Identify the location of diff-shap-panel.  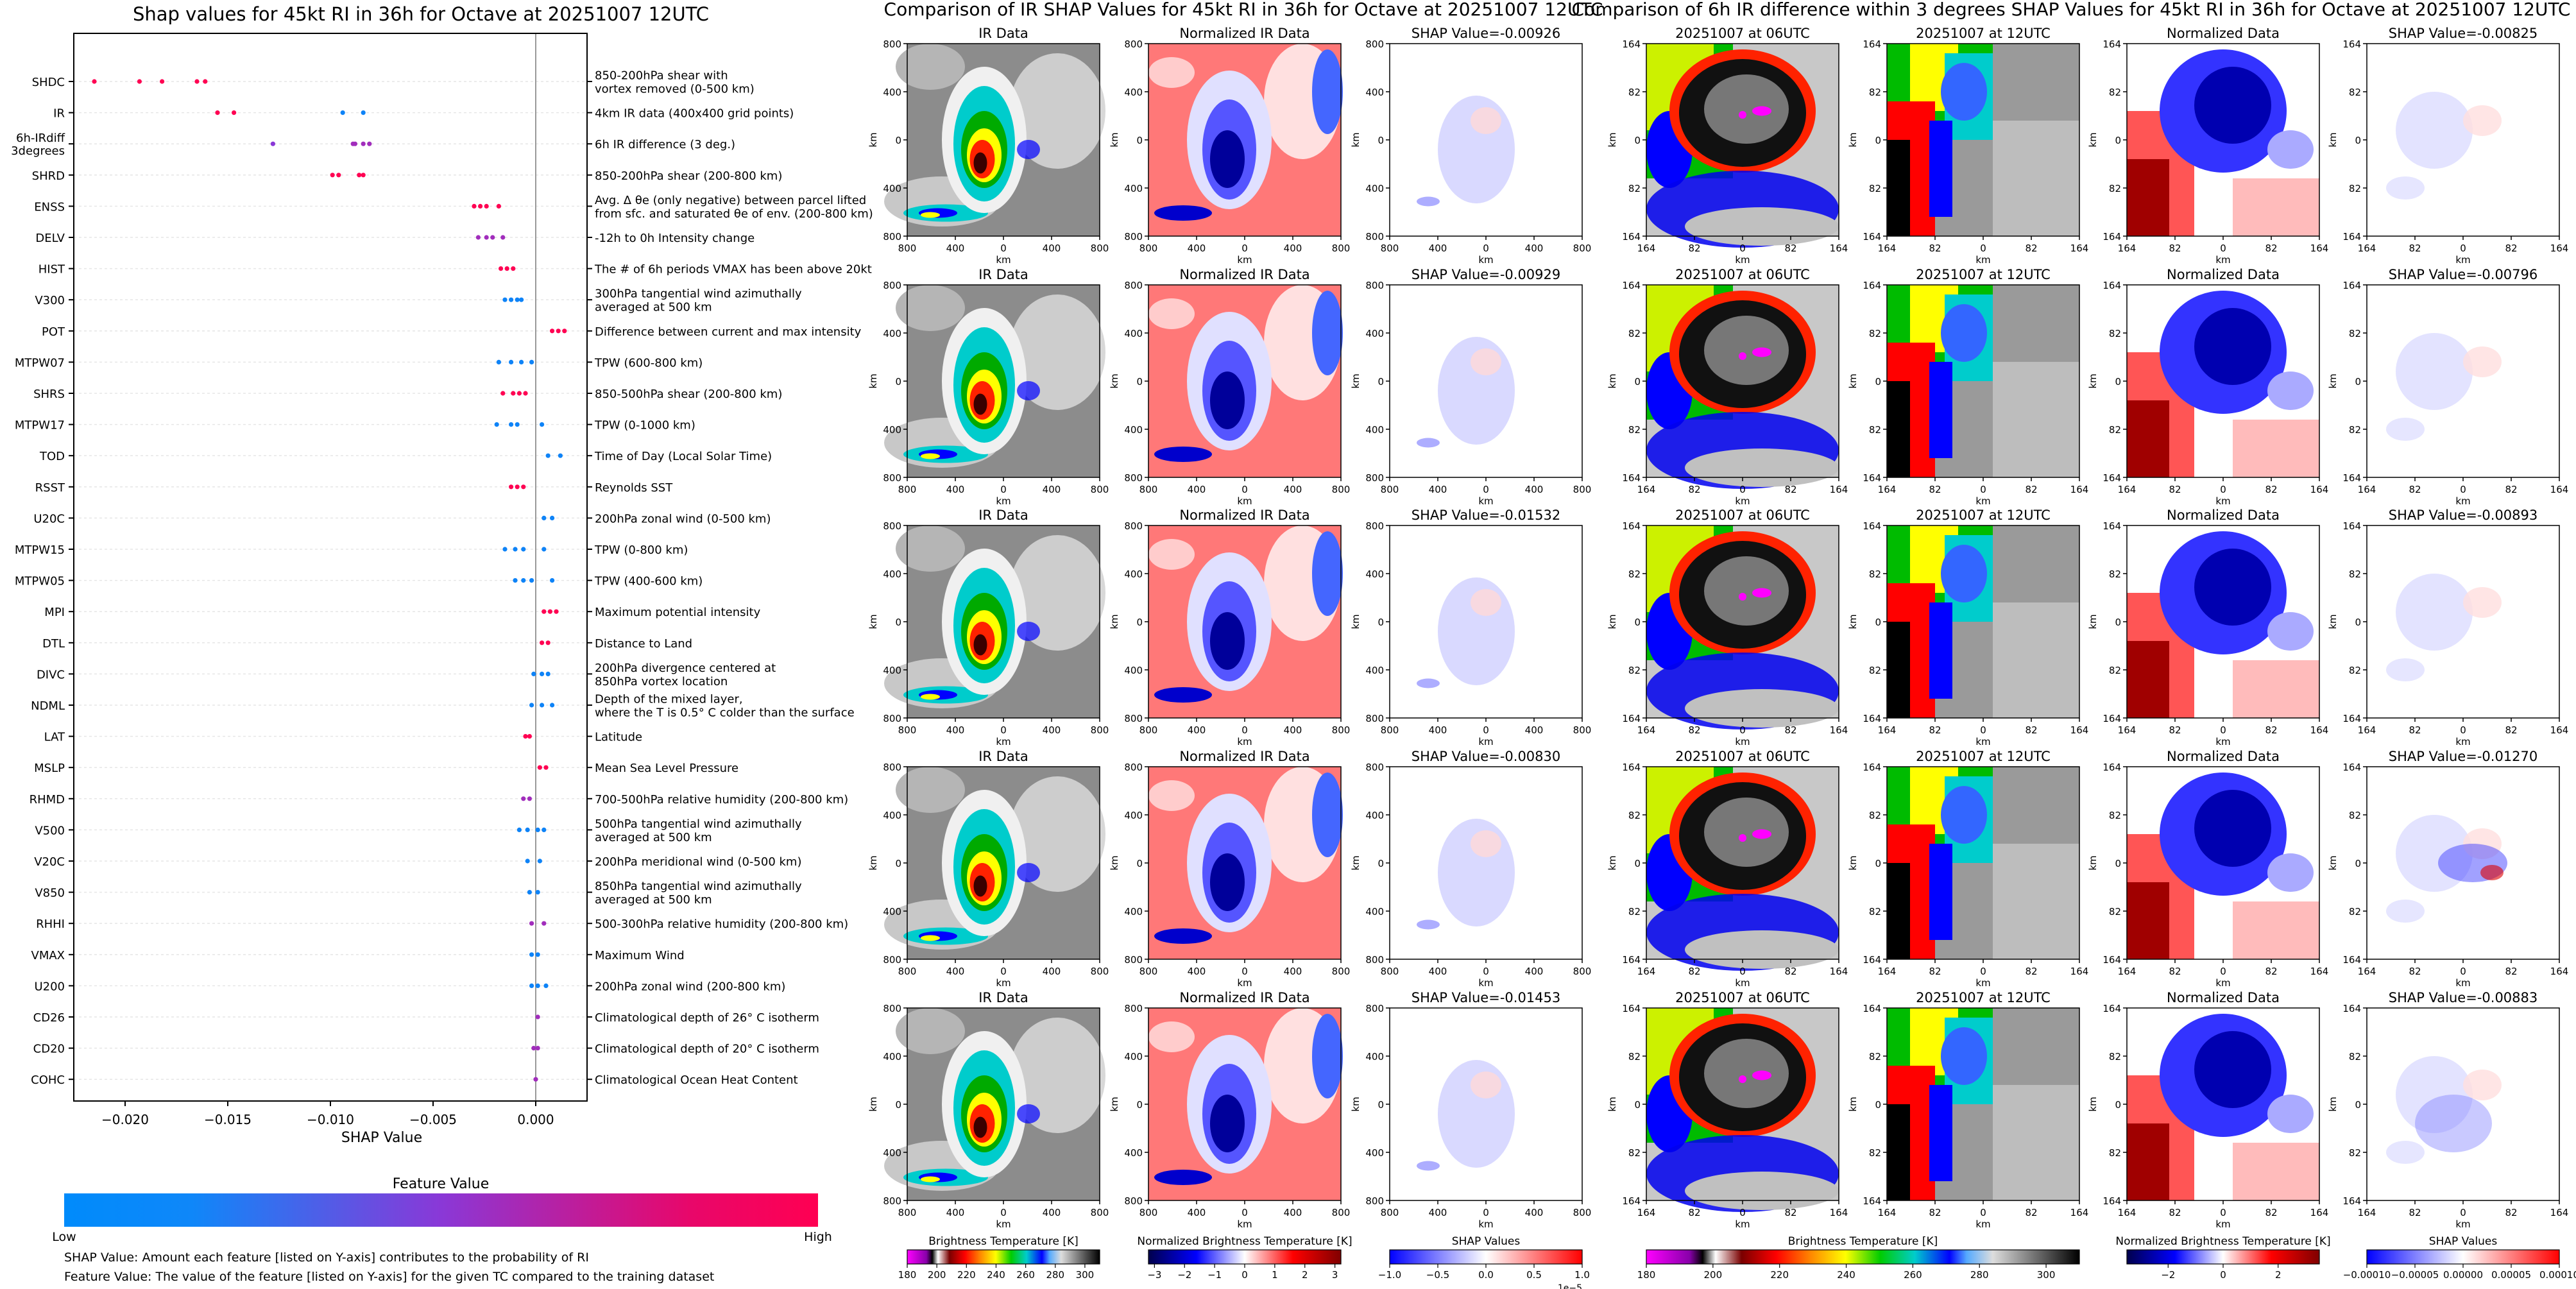
(2461, 865).